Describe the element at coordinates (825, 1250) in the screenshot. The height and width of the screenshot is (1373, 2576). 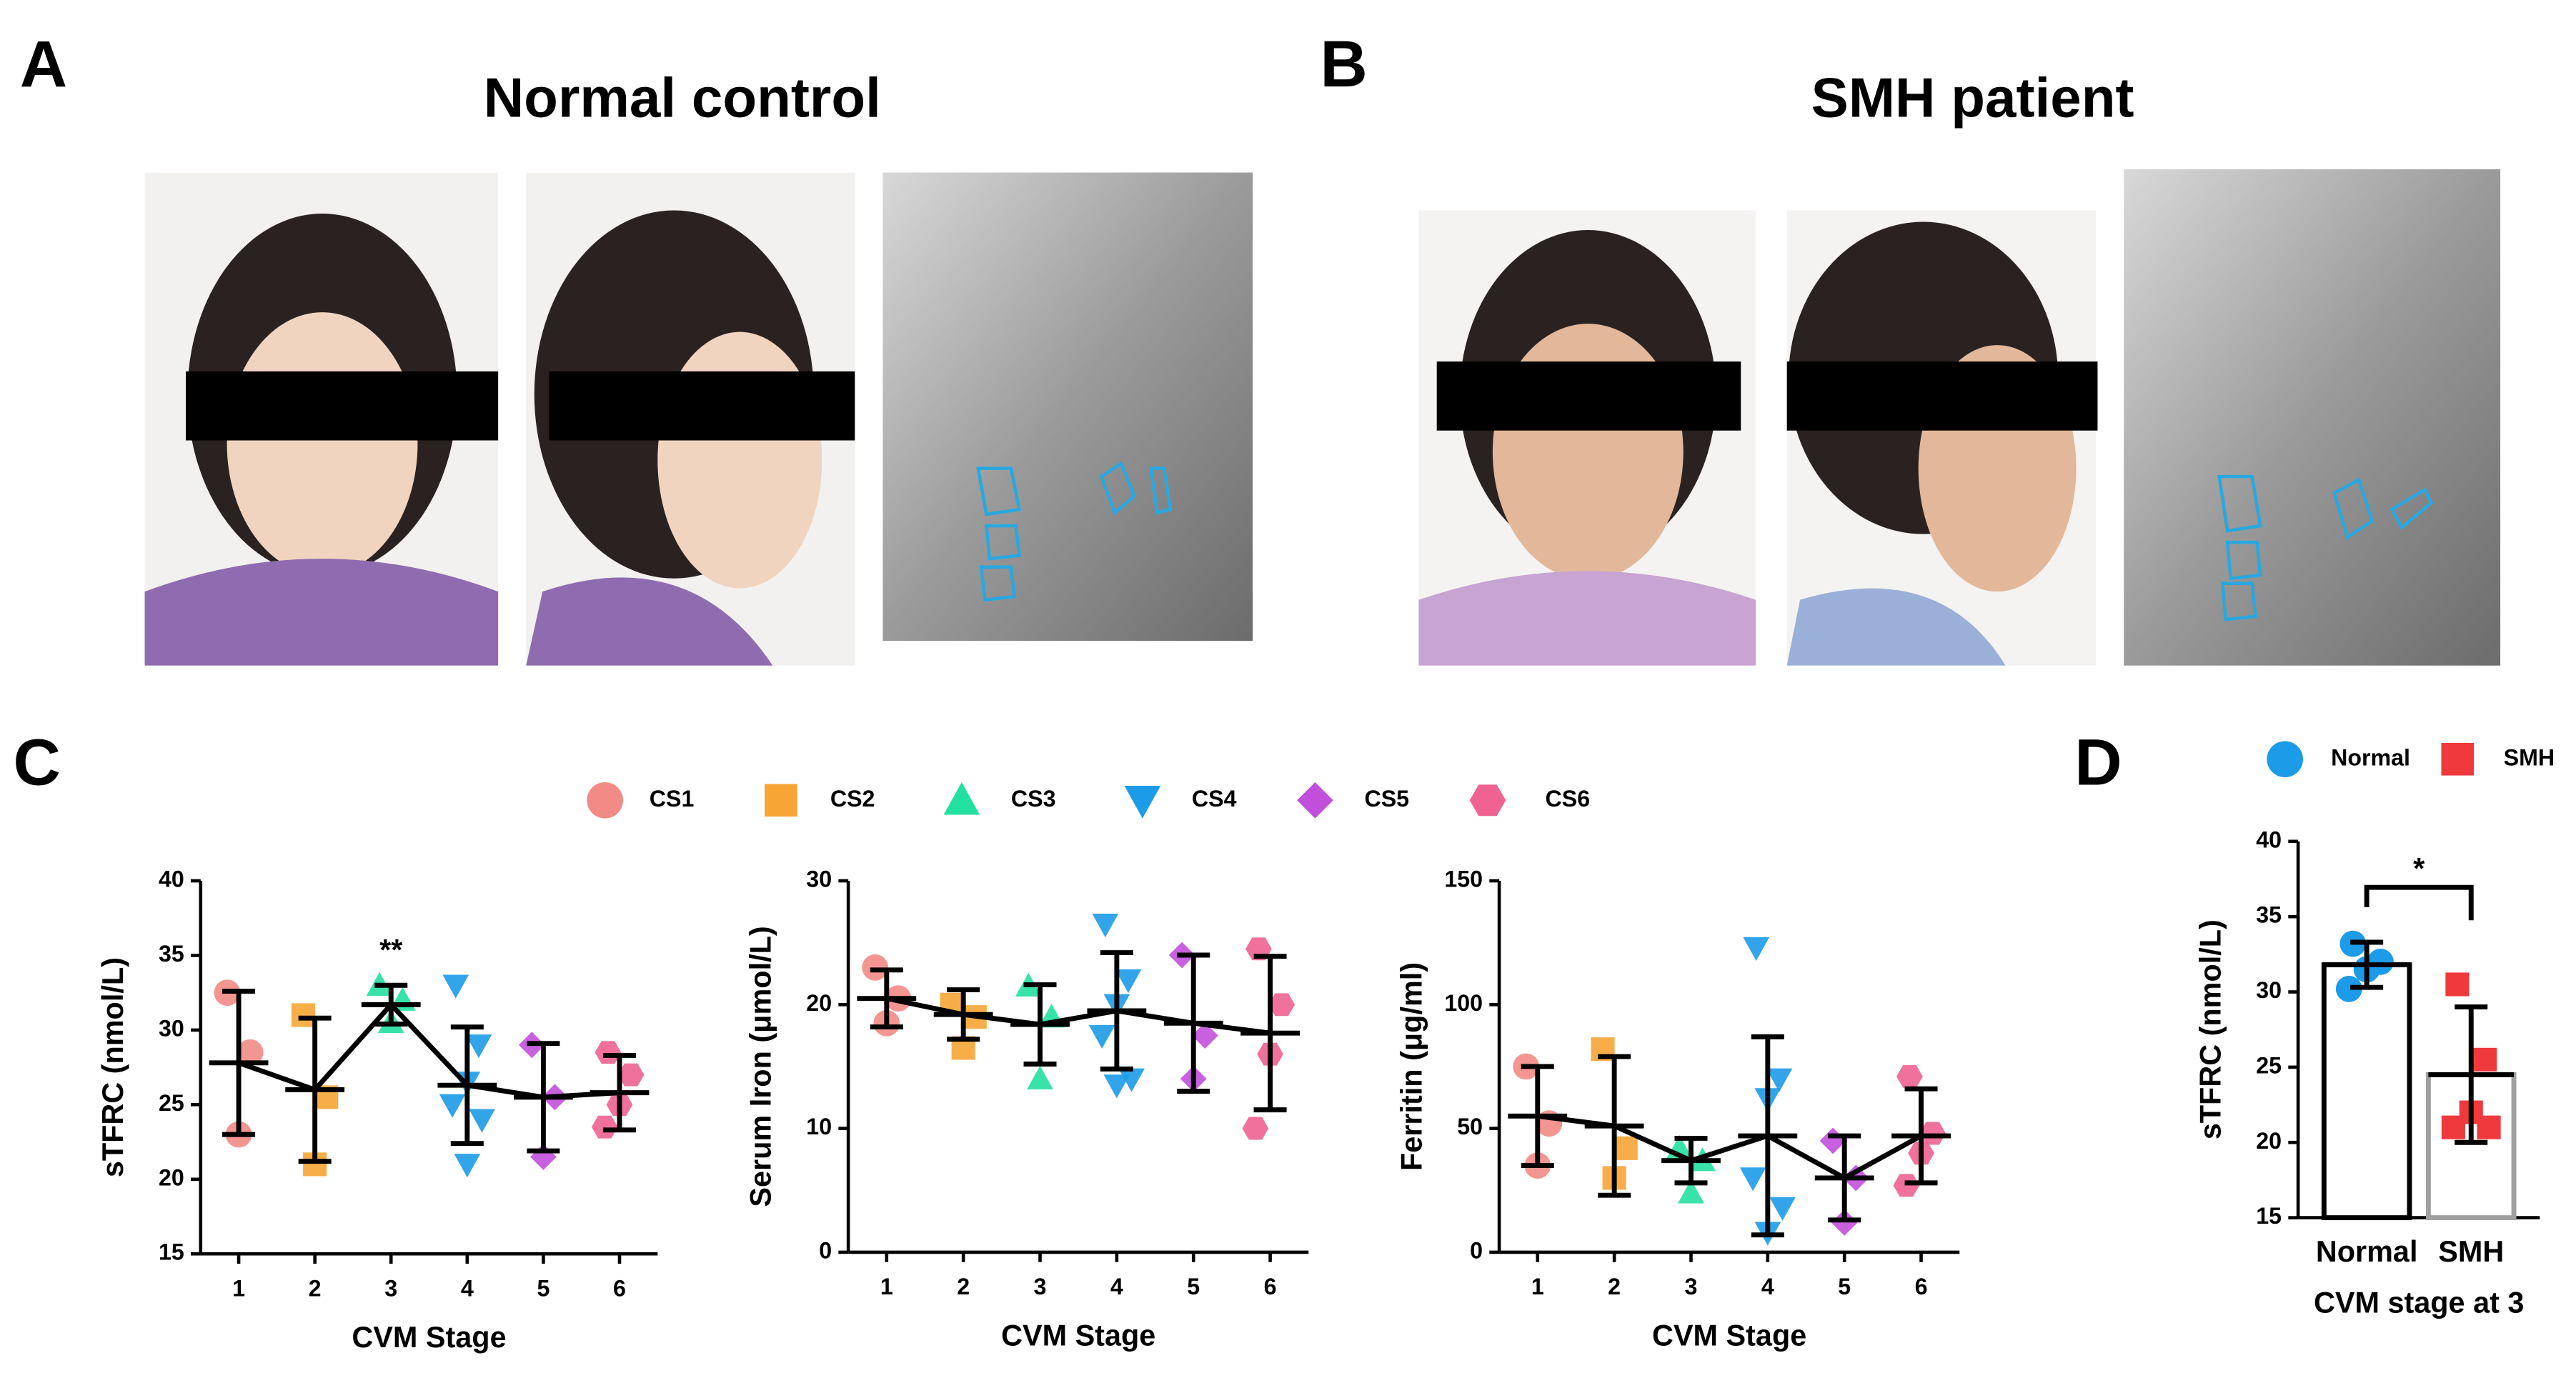
I see `y-tick-label: 0` at that location.